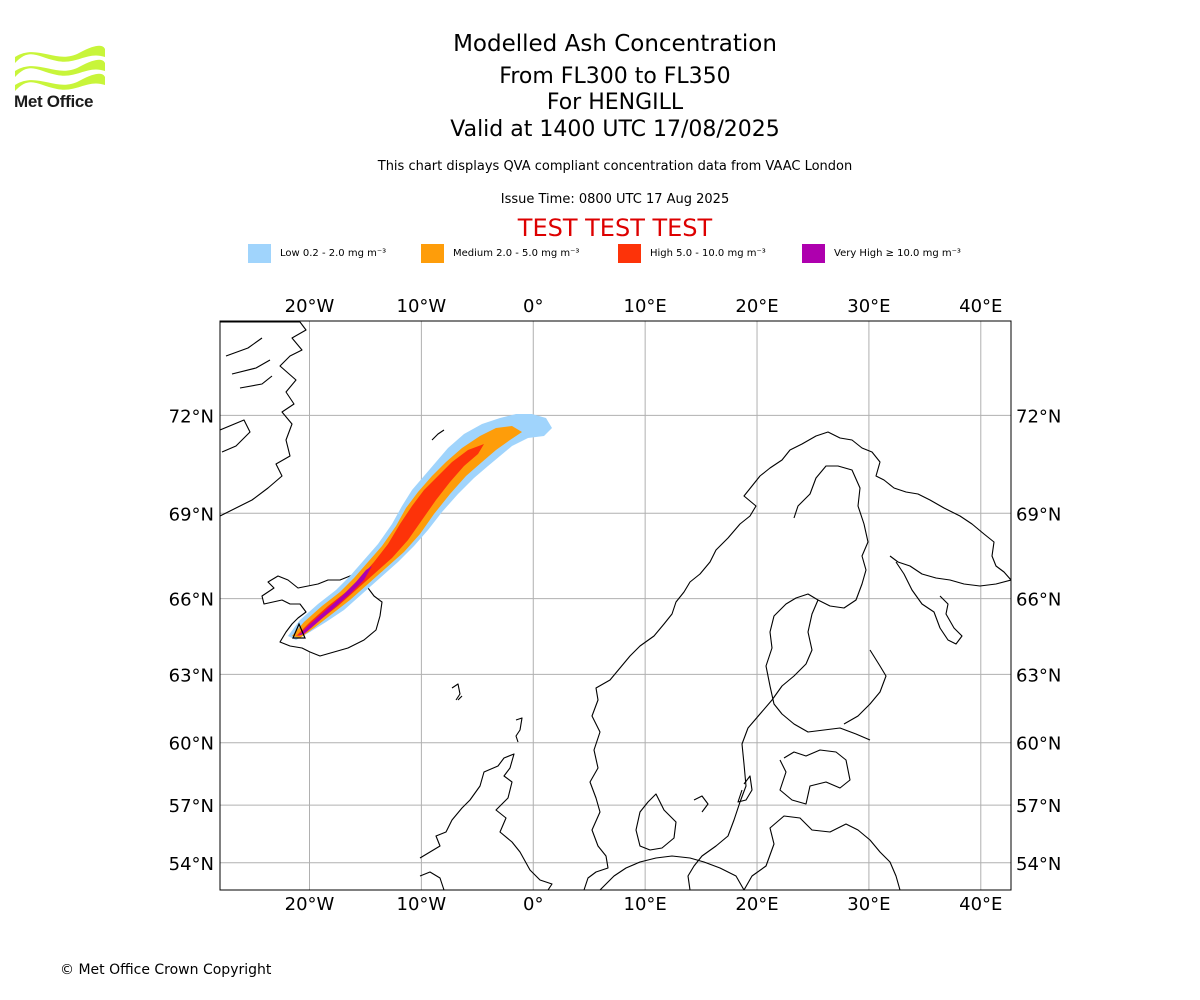  What do you see at coordinates (54, 101) in the screenshot?
I see `met-office-logo-text: Met Office` at bounding box center [54, 101].